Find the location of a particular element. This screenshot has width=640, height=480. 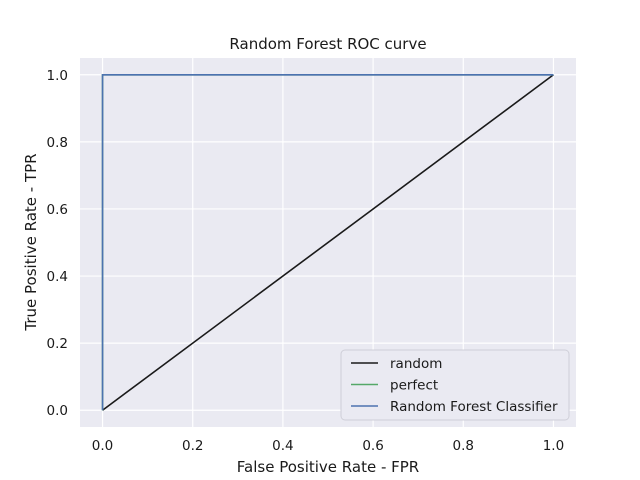

y-tick-label: 0.6 is located at coordinates (57, 210).